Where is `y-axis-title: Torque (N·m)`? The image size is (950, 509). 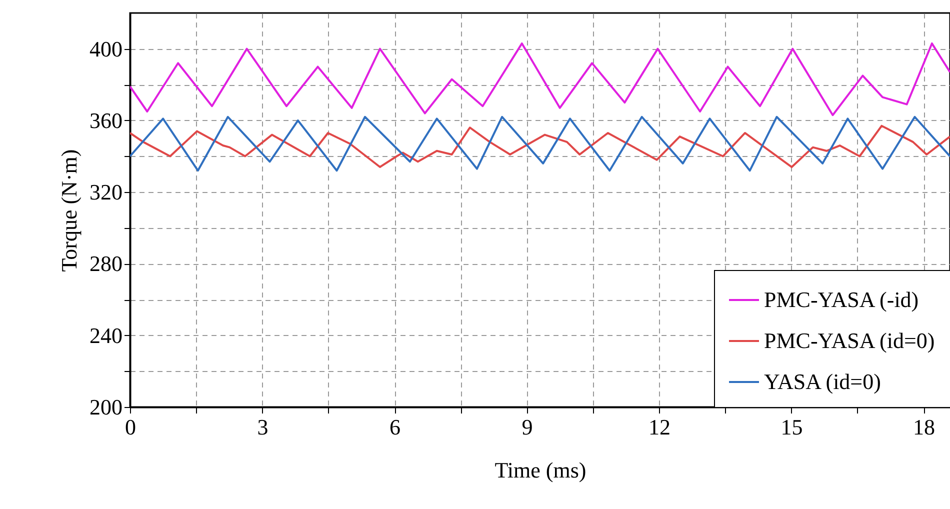
y-axis-title: Torque (N·m) is located at coordinates (69, 210).